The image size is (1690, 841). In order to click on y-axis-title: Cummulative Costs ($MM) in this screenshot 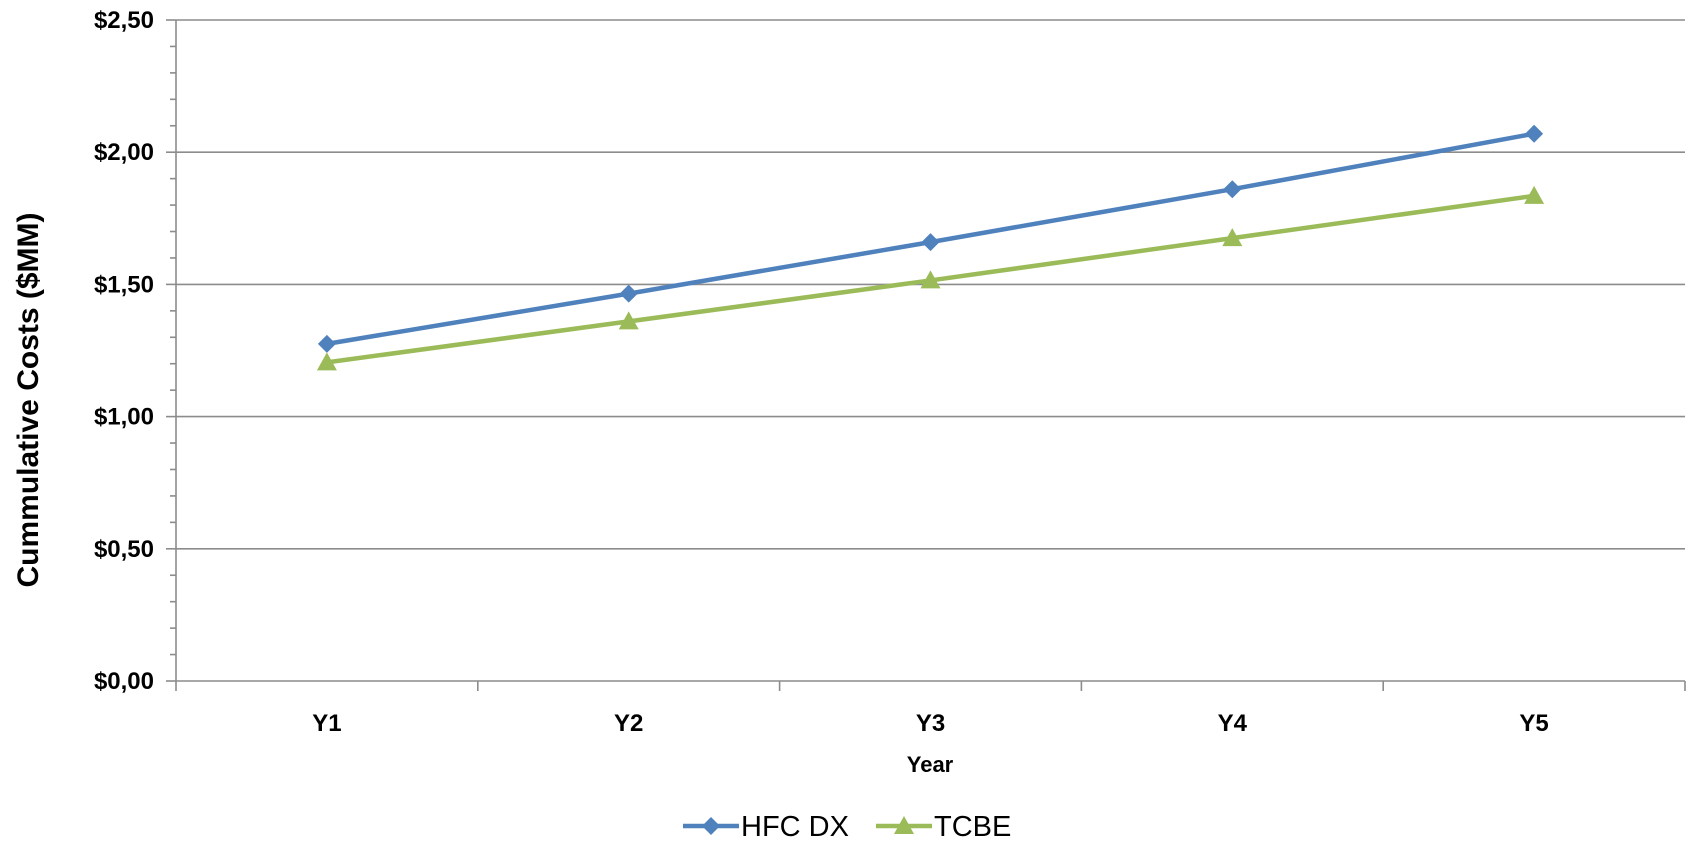, I will do `click(28, 399)`.